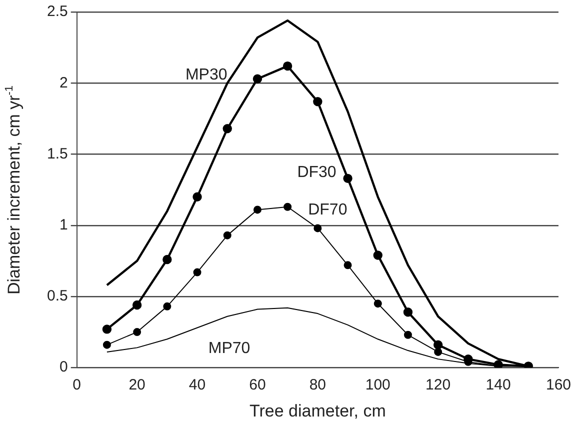  I want to click on x-tick-label: 20, so click(137, 385).